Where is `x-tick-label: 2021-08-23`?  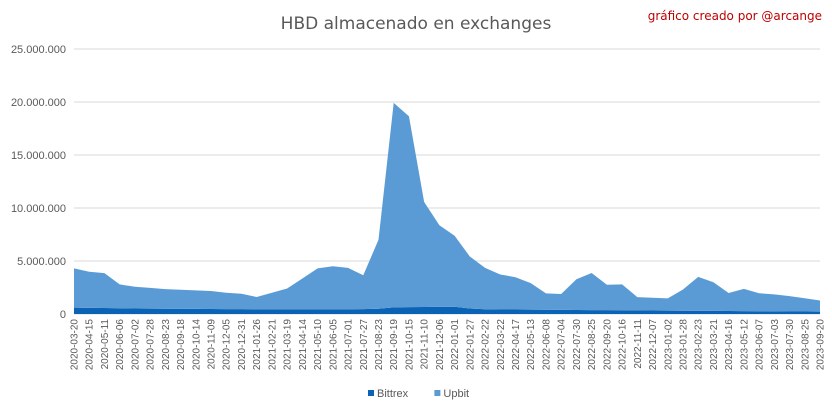
x-tick-label: 2021-08-23 is located at coordinates (379, 345).